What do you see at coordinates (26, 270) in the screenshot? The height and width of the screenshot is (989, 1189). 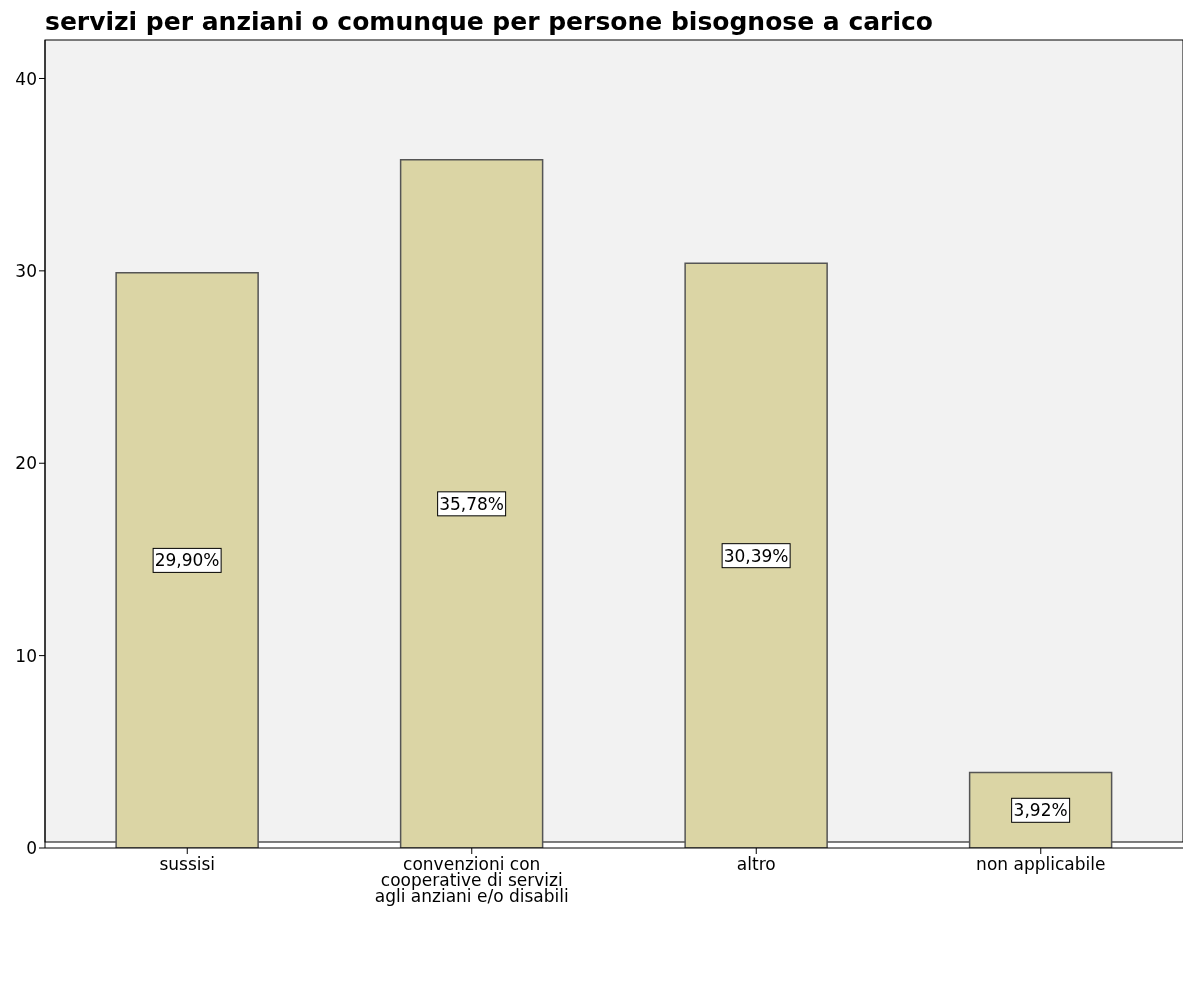 I see `y-tick-label: 30` at bounding box center [26, 270].